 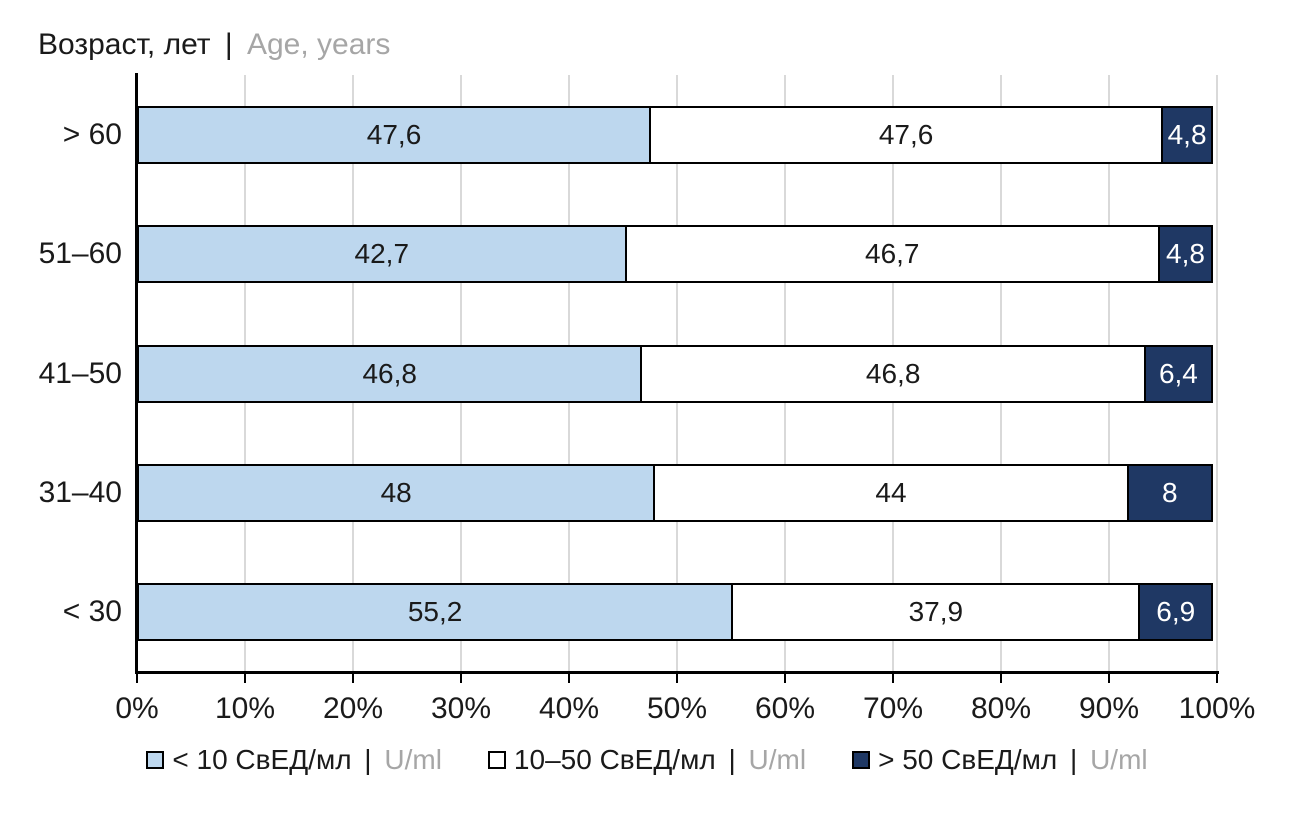 I want to click on bar-segment-series1-row2: 46,8, so click(x=390, y=373).